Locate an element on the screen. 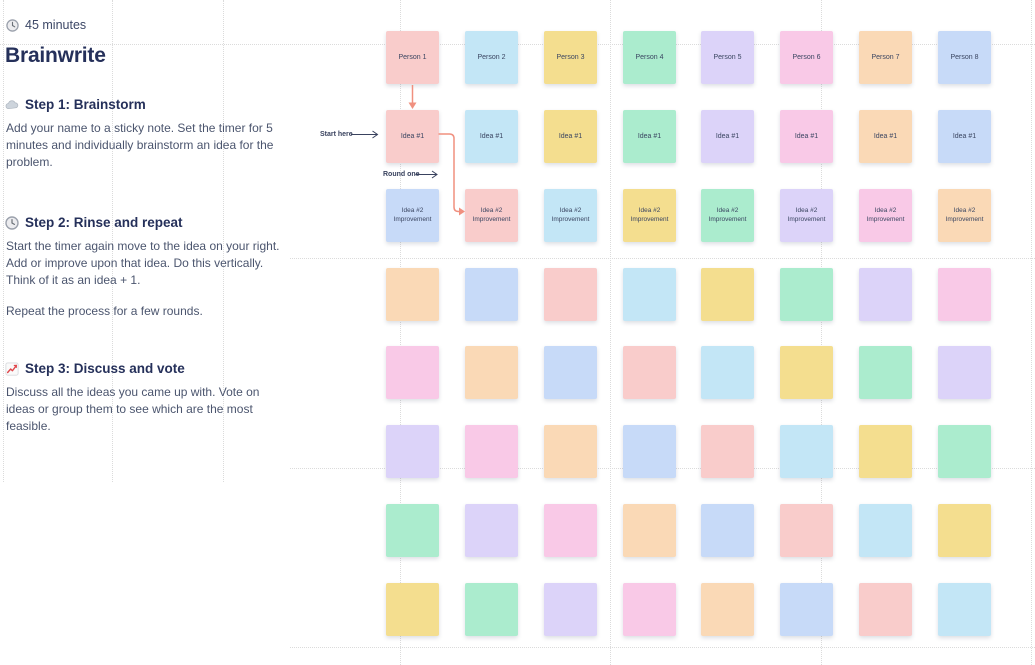 The image size is (1035, 665). sticky-note-idea-2-row-col-3: Idea #2 Improvement is located at coordinates (570, 215).